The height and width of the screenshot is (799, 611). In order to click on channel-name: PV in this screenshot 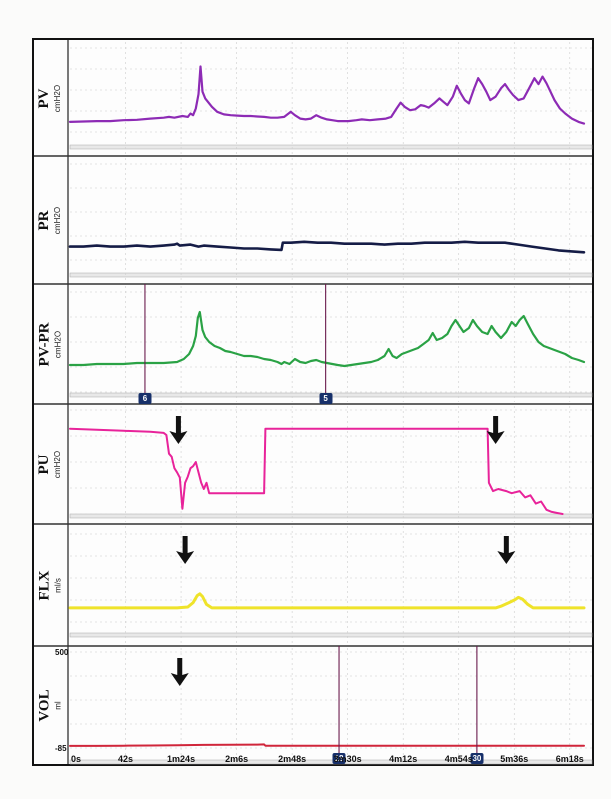, I will do `click(44, 98)`.